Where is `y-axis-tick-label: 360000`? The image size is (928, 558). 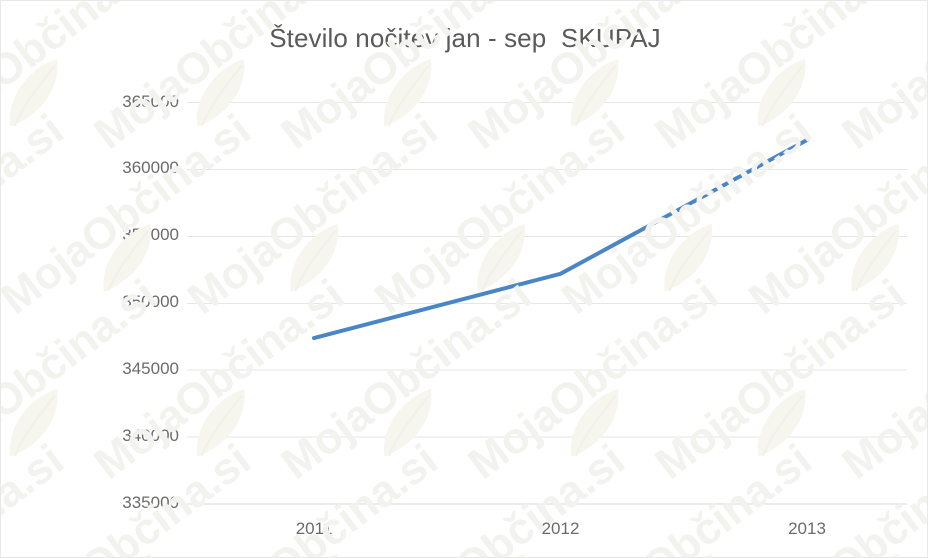 y-axis-tick-label: 360000 is located at coordinates (150, 168).